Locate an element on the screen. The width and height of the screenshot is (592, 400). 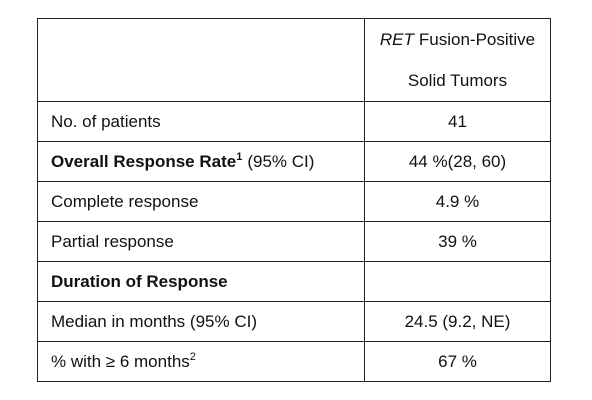
header-line: RET Fusion-Positive is located at coordinates (457, 39).